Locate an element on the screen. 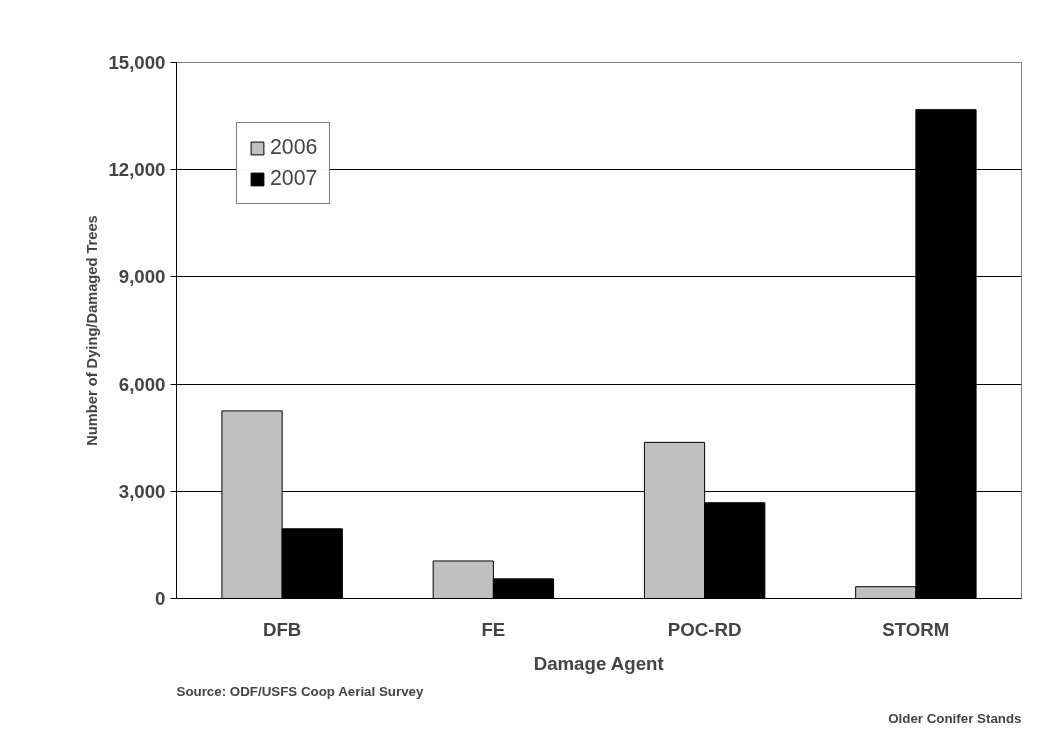  y-tick-label: 12,000 is located at coordinates (137, 170).